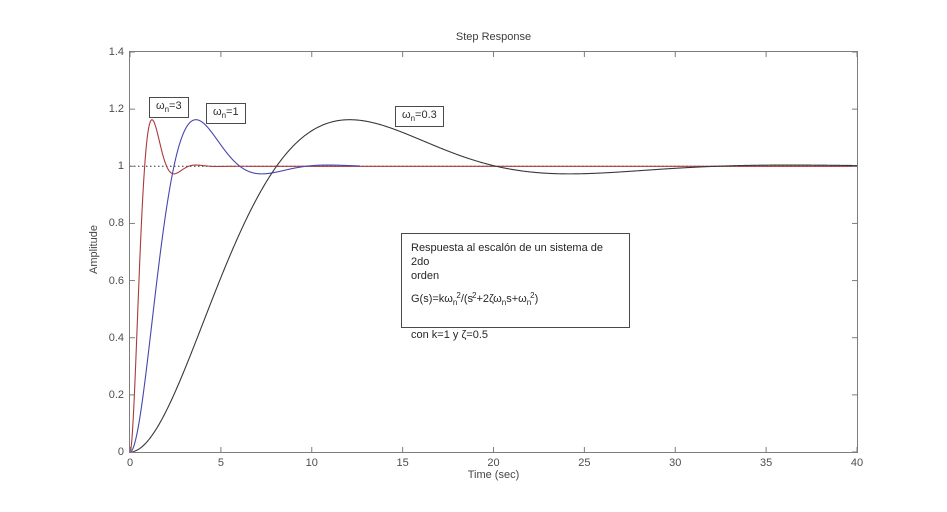 The height and width of the screenshot is (512, 947). I want to click on formula-token: G(s)=kω, so click(432, 299).